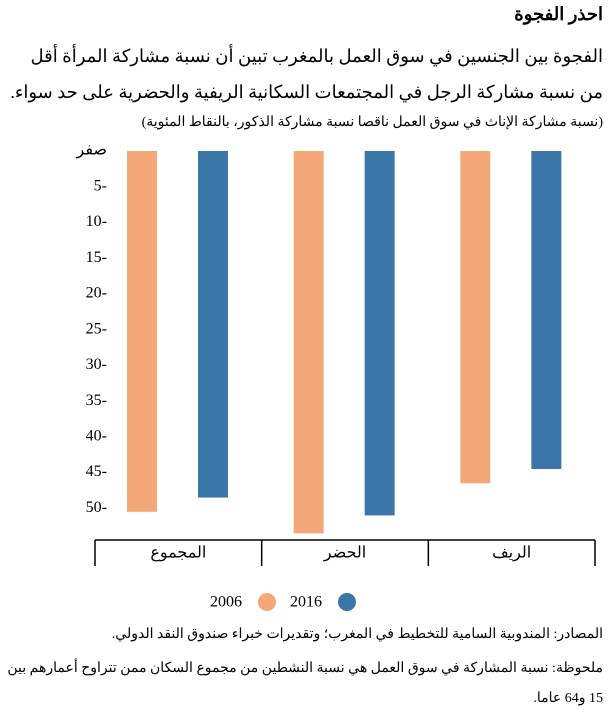 This screenshot has height=716, width=609. Describe the element at coordinates (344, 553) in the screenshot. I see `x-tick-label: الحضر` at that location.